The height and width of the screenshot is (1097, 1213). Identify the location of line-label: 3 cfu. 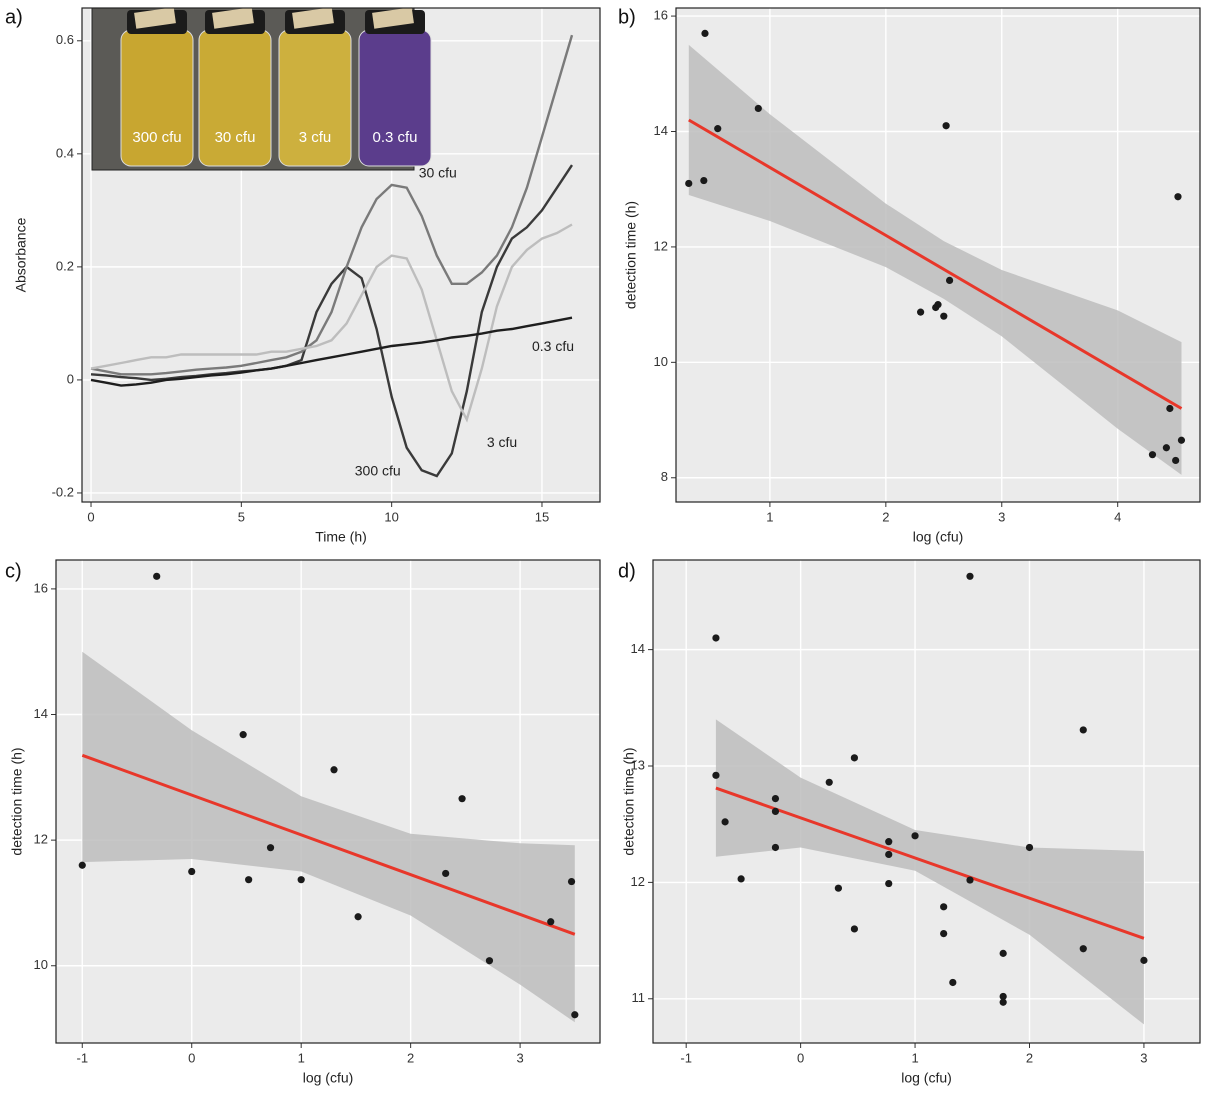
(502, 442).